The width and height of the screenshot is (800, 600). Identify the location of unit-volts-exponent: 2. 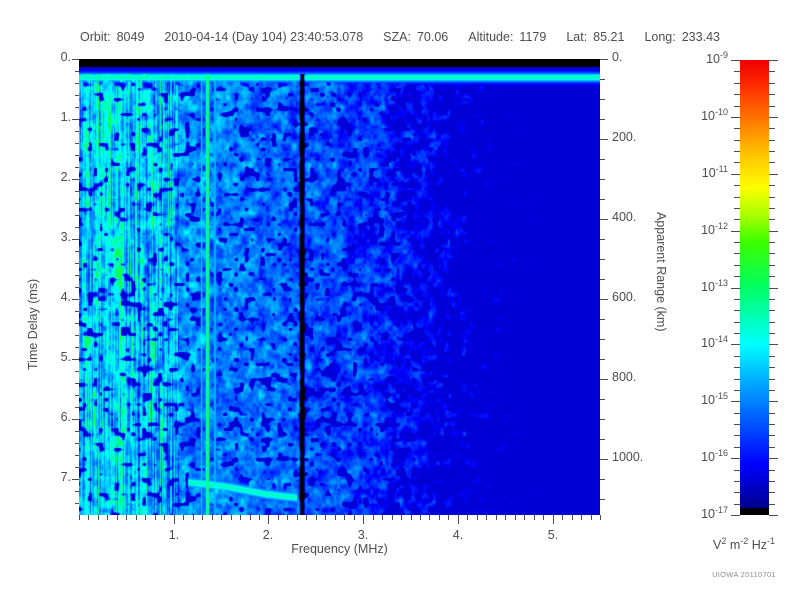
(724, 541).